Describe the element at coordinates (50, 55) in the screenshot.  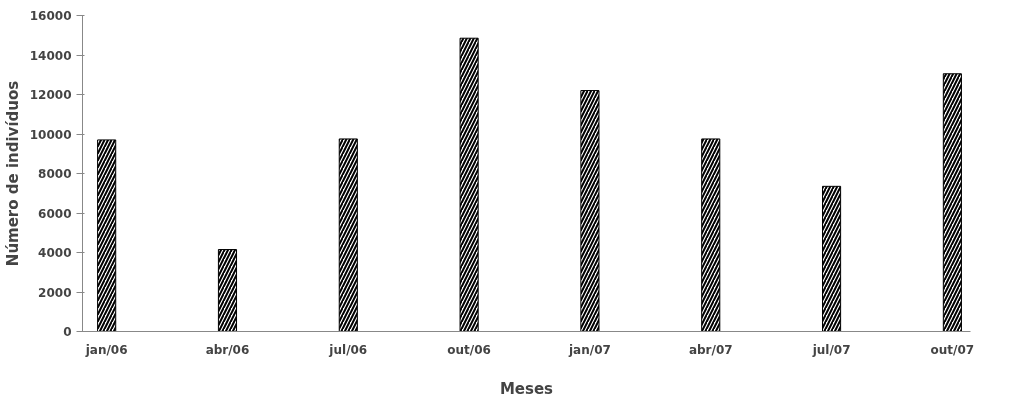
I see `y-tick-label: 14000` at that location.